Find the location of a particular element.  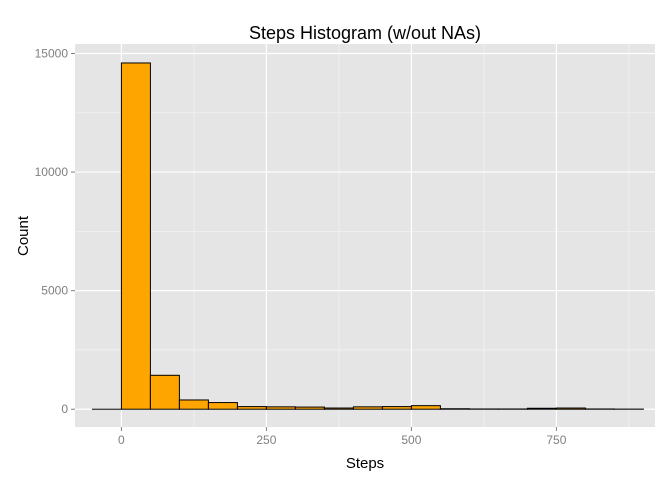

x-tick-label: 500 is located at coordinates (411, 440).